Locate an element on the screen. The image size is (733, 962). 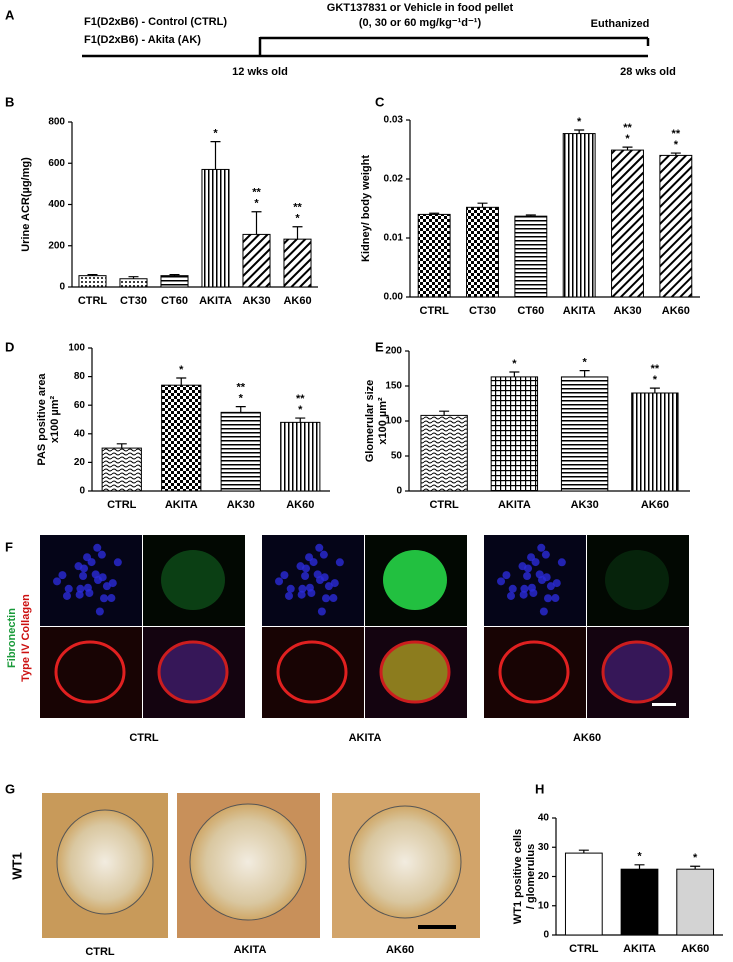
panel-g: G WT1 CTRL AKITA AK60 is located at coordinates (242, 869).